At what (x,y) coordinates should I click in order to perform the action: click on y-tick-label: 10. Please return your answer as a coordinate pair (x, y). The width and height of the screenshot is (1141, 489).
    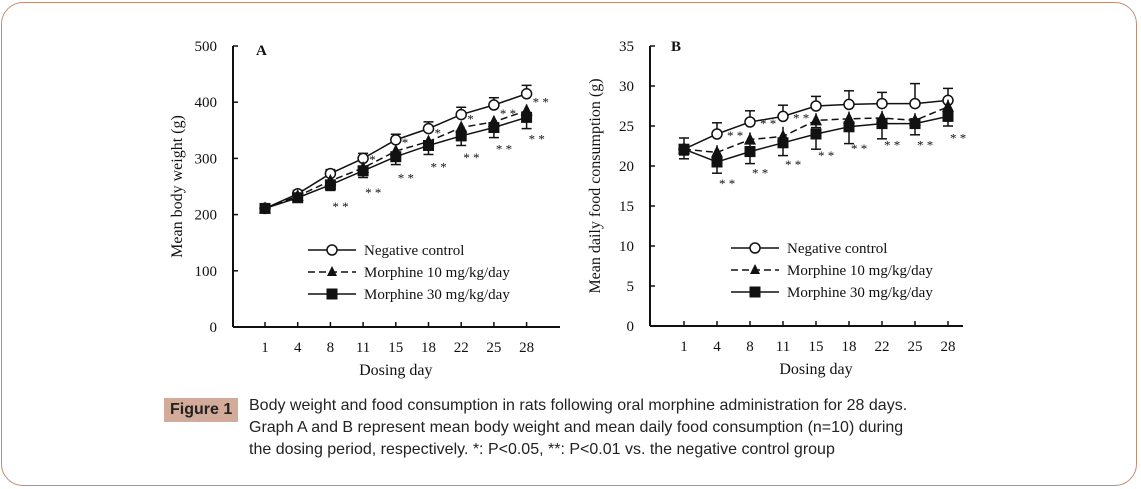
    Looking at the image, I should click on (626, 247).